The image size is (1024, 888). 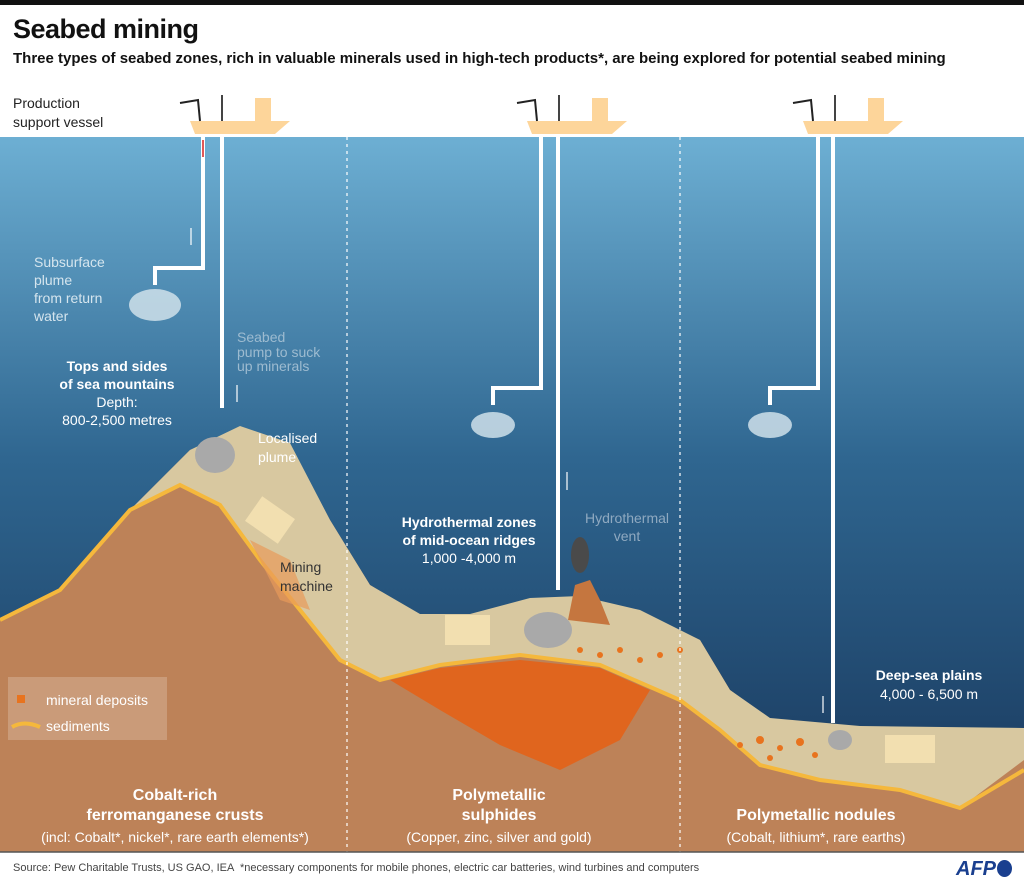 What do you see at coordinates (498, 837) in the screenshot?
I see `zone-minerals: (Copper, zinc, silver and gold)` at bounding box center [498, 837].